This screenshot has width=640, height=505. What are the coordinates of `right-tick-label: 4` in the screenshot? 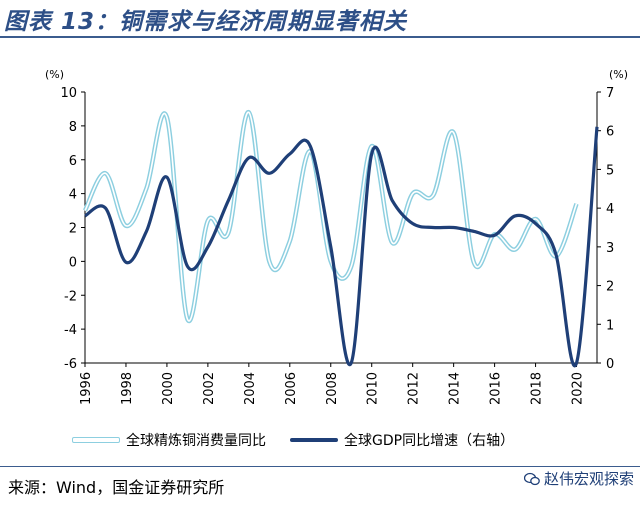 It's located at (610, 209).